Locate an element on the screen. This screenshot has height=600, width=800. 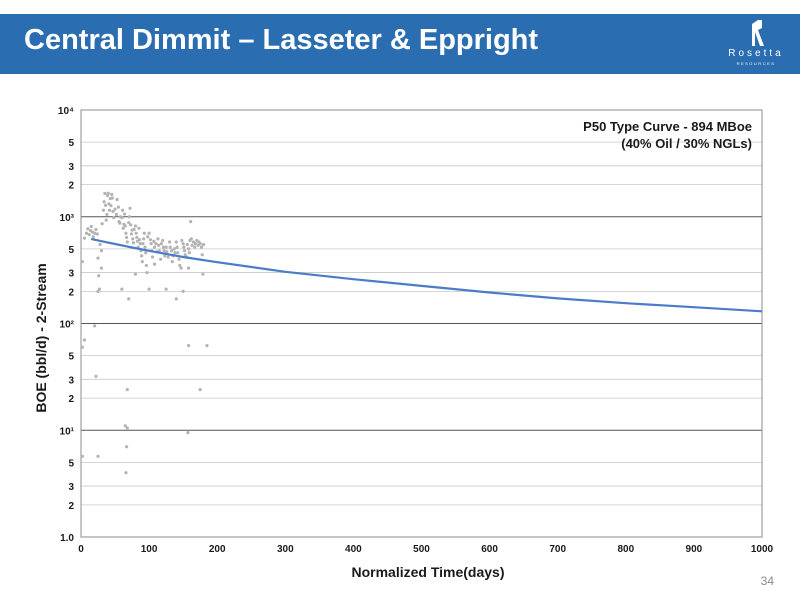
slide-title: Central Dimmit – Lasseter & Eppright is located at coordinates (281, 40).